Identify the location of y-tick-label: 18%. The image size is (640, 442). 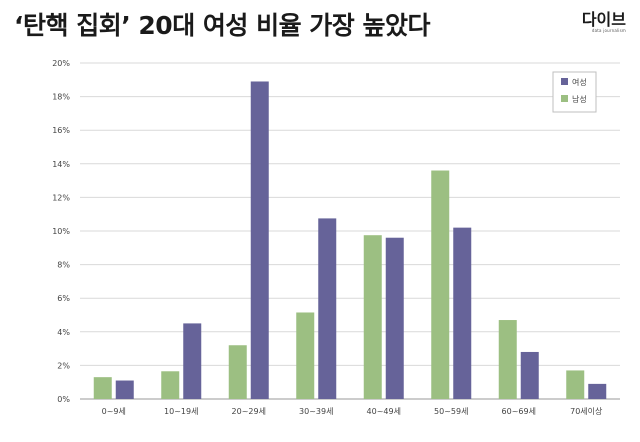
(61, 97).